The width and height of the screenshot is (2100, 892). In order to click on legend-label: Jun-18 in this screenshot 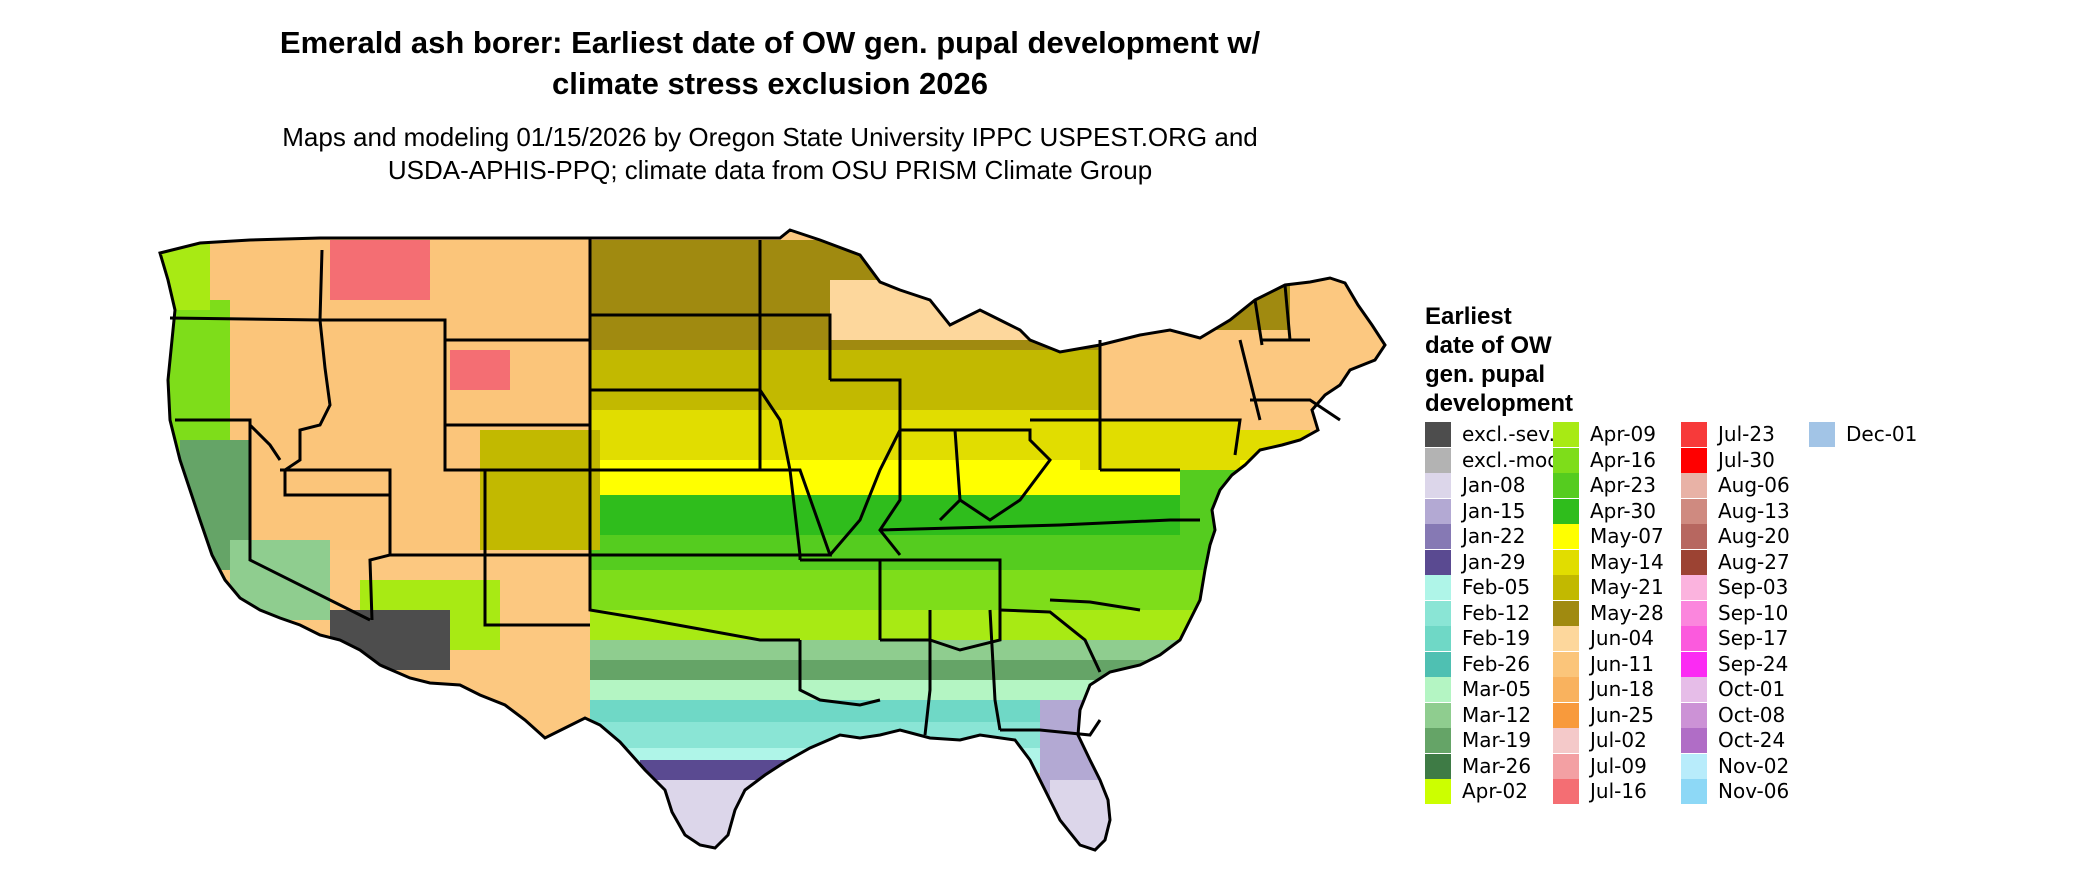, I will do `click(1622, 689)`.